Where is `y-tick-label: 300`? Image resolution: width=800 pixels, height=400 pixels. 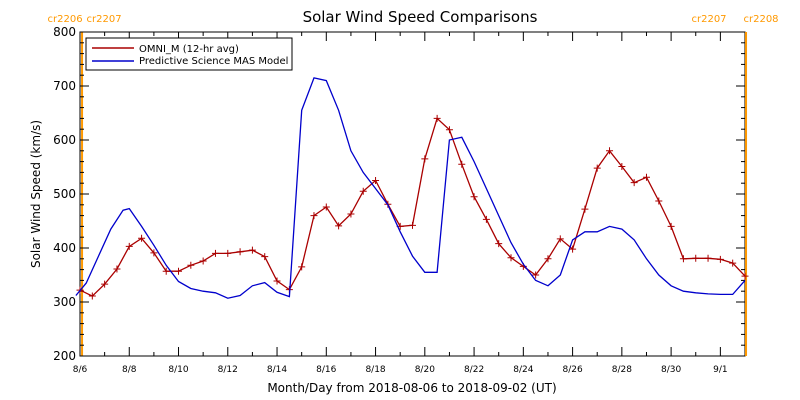 y-tick-label: 300 is located at coordinates (64, 302).